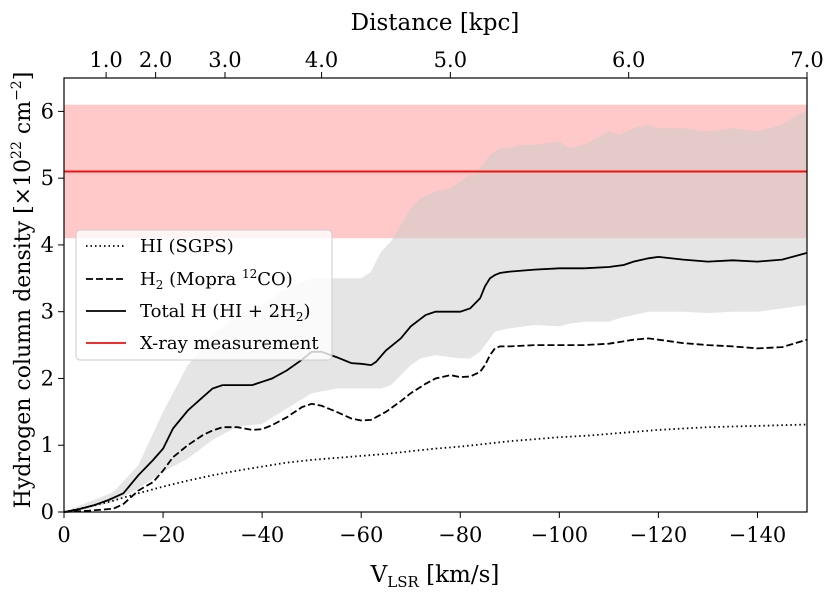 This screenshot has width=830, height=595. Describe the element at coordinates (460, 535) in the screenshot. I see `x-tick-label: −80` at that location.